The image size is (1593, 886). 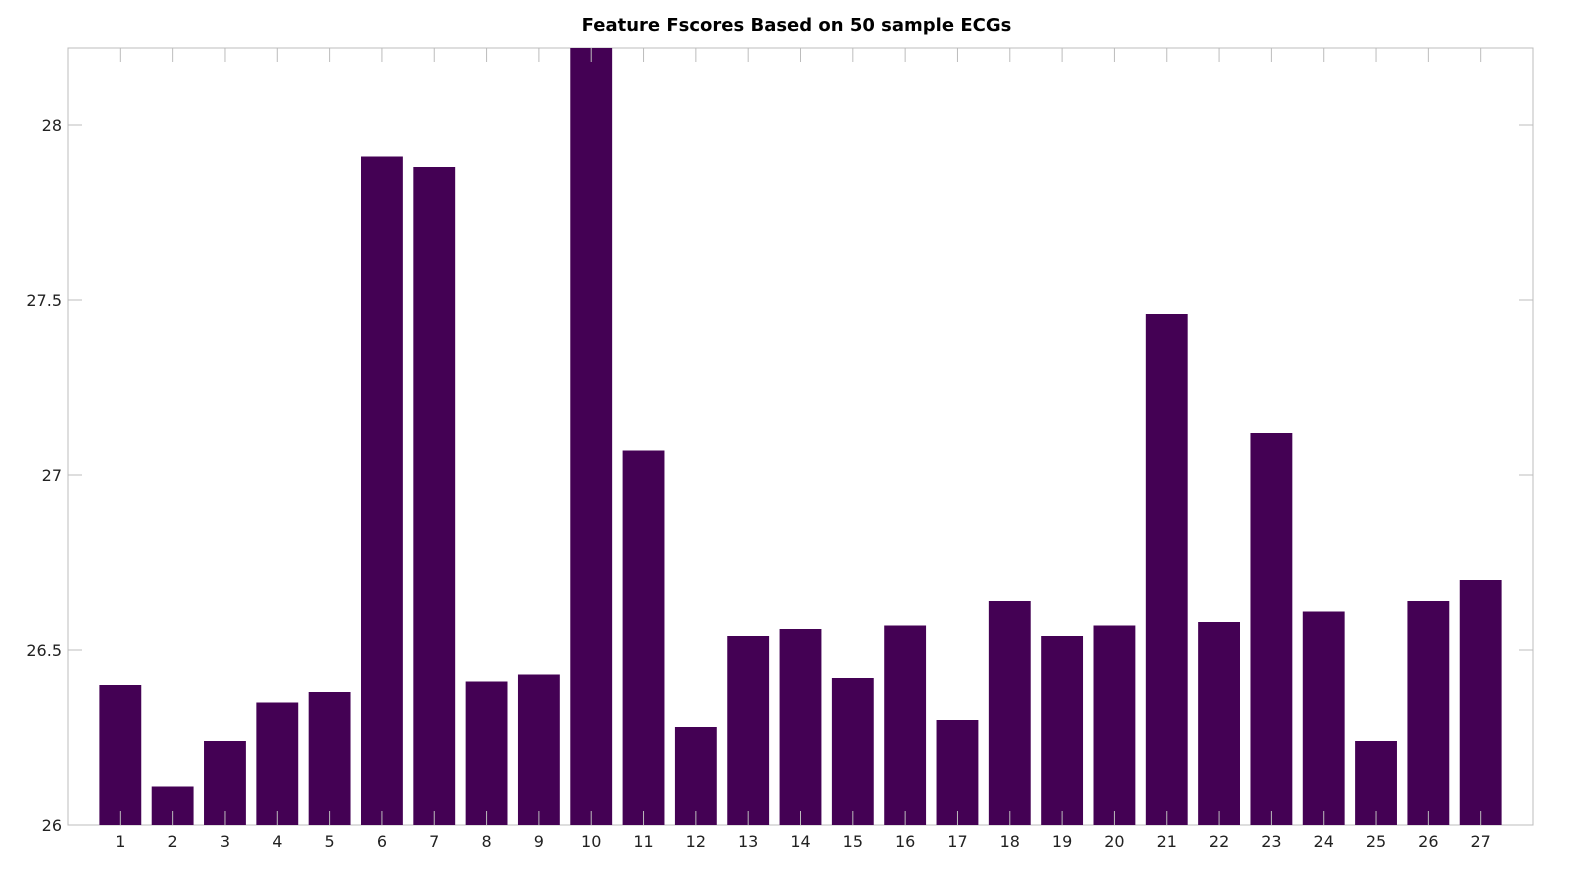 I want to click on x-tick-label: 2, so click(x=173, y=841).